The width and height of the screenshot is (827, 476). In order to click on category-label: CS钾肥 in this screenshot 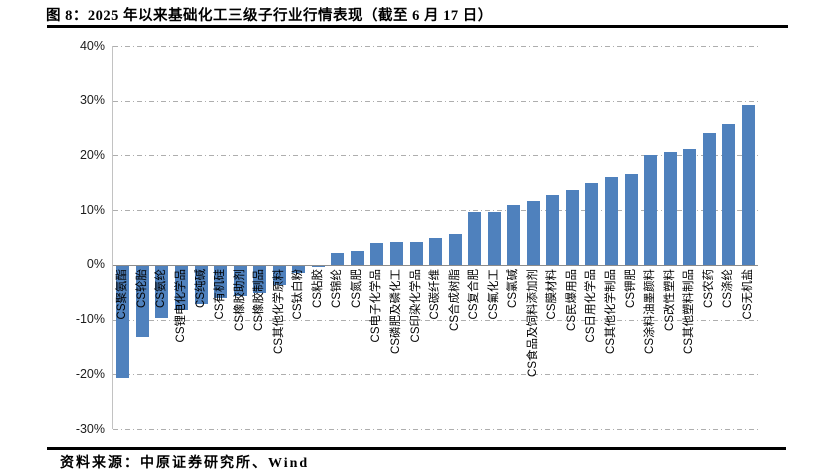, I will do `click(630, 288)`.